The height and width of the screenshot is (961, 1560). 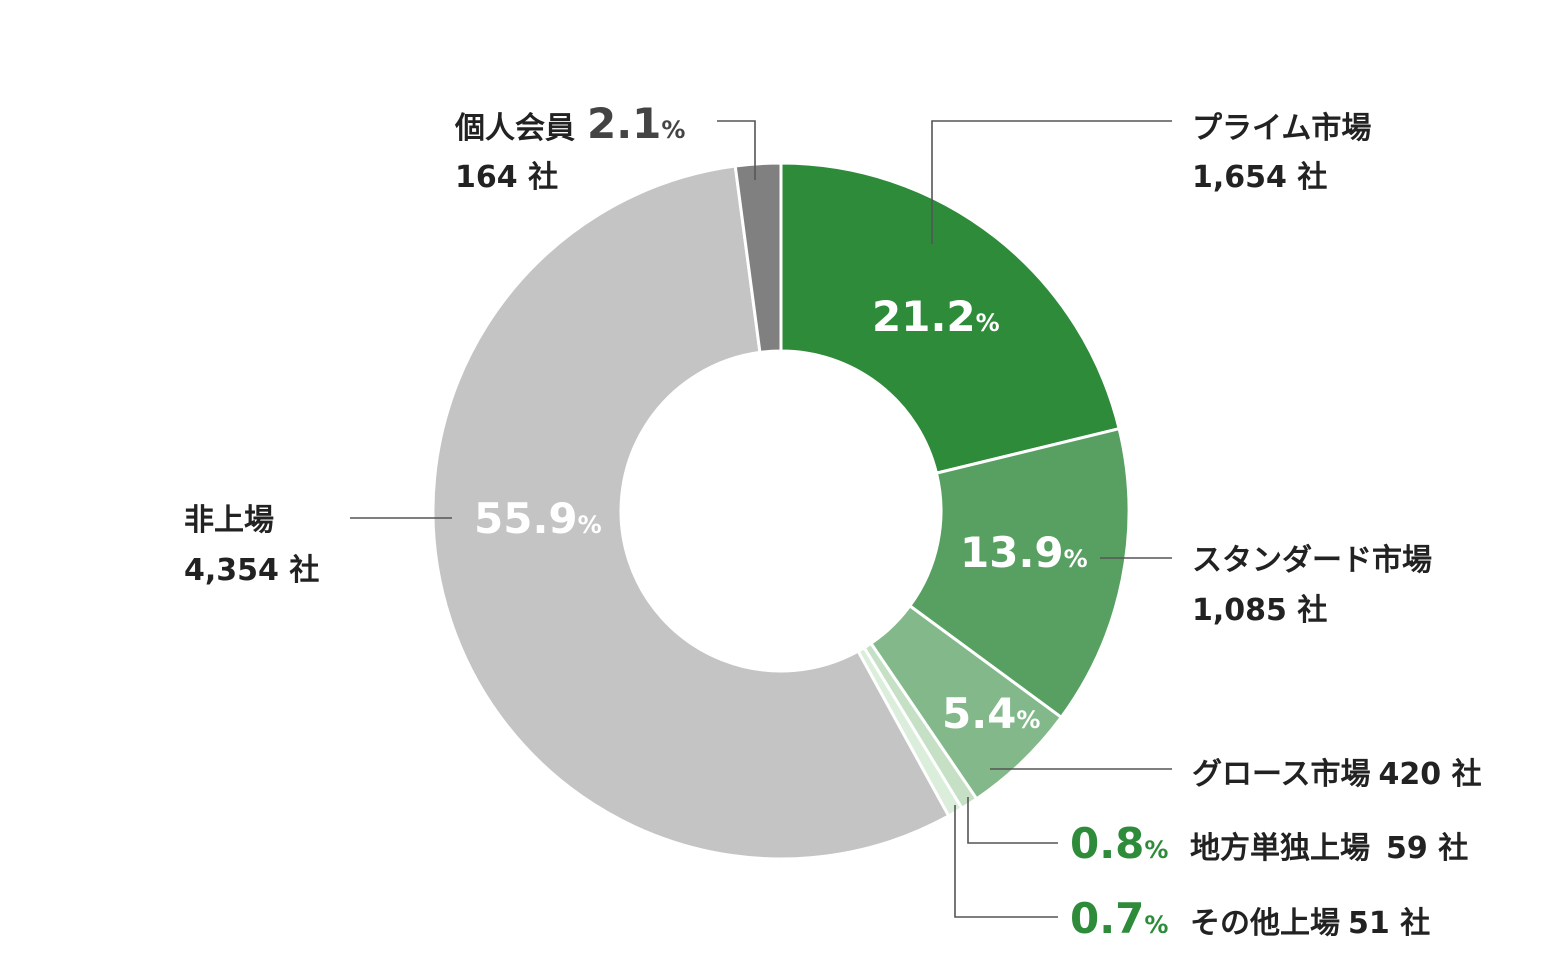 What do you see at coordinates (1427, 848) in the screenshot?
I see `label-local-count: 59 社` at bounding box center [1427, 848].